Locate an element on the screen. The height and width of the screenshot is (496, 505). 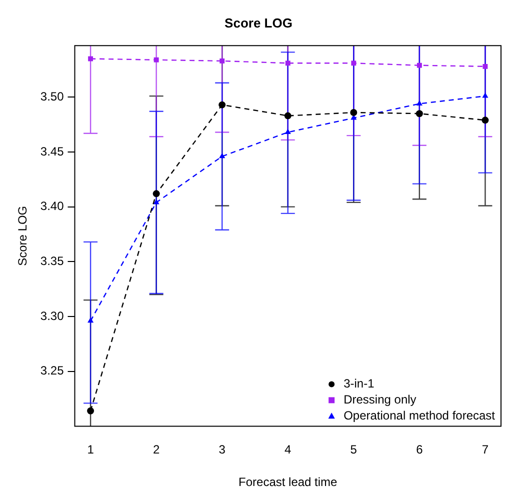
x-tick-label: 2 is located at coordinates (156, 449).